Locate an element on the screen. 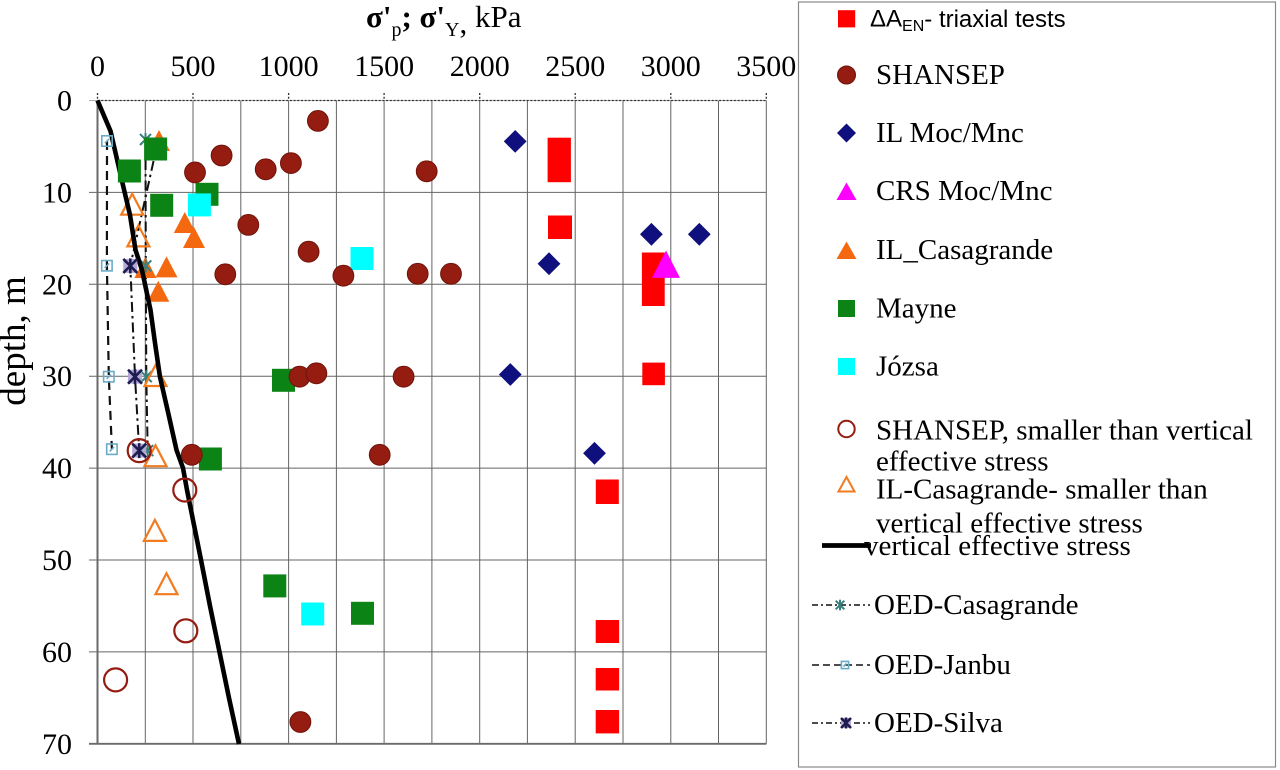 The width and height of the screenshot is (1280, 770). svg-text: 60 is located at coordinates (57, 652).